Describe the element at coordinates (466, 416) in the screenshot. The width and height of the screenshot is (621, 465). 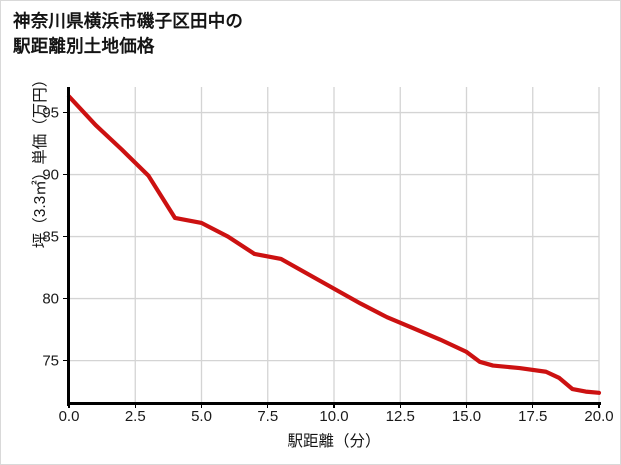
I see `x-tick-label: 15.0` at that location.